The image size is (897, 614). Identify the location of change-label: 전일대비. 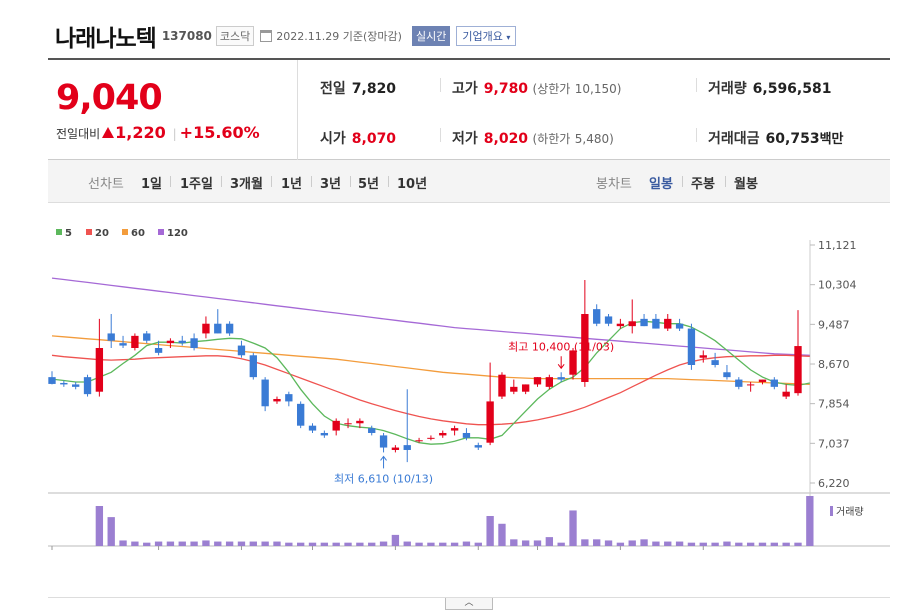
(78, 134).